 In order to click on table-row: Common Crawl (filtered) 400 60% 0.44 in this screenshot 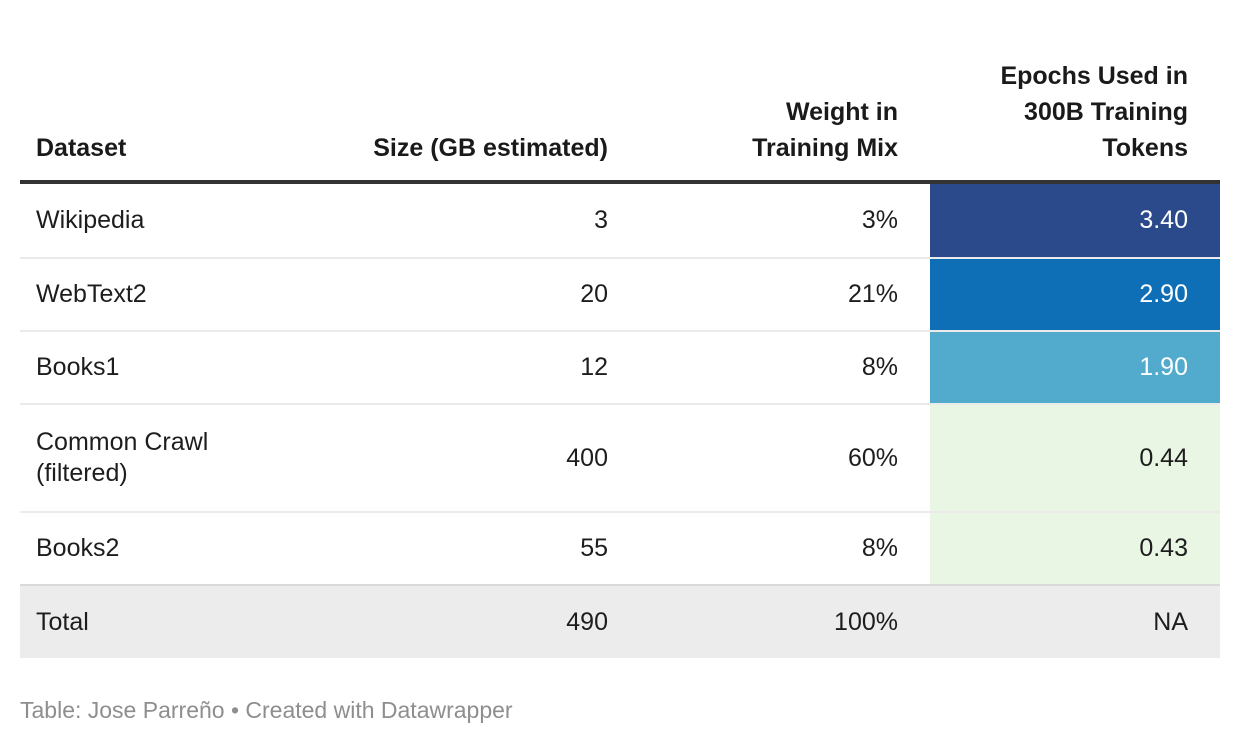, I will do `click(620, 457)`.